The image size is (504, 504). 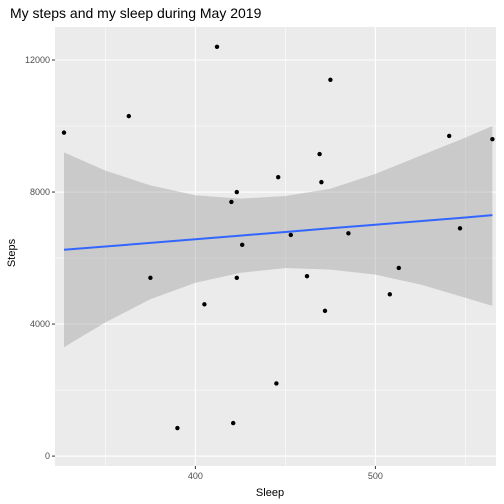 I want to click on x-axis-title: Sleep, so click(x=270, y=493).